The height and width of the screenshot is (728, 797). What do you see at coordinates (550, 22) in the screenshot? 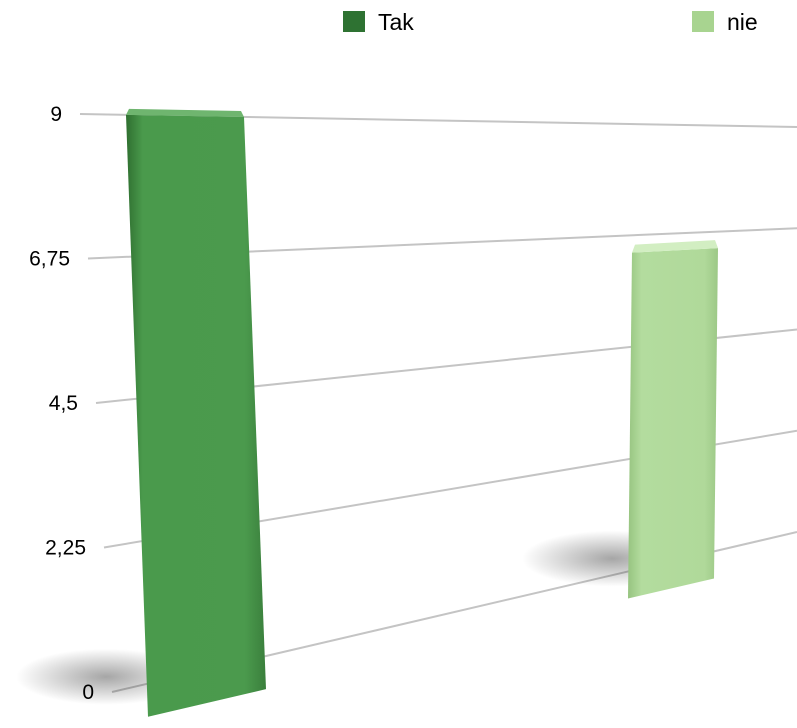
I see `legend: Tak nie` at bounding box center [550, 22].